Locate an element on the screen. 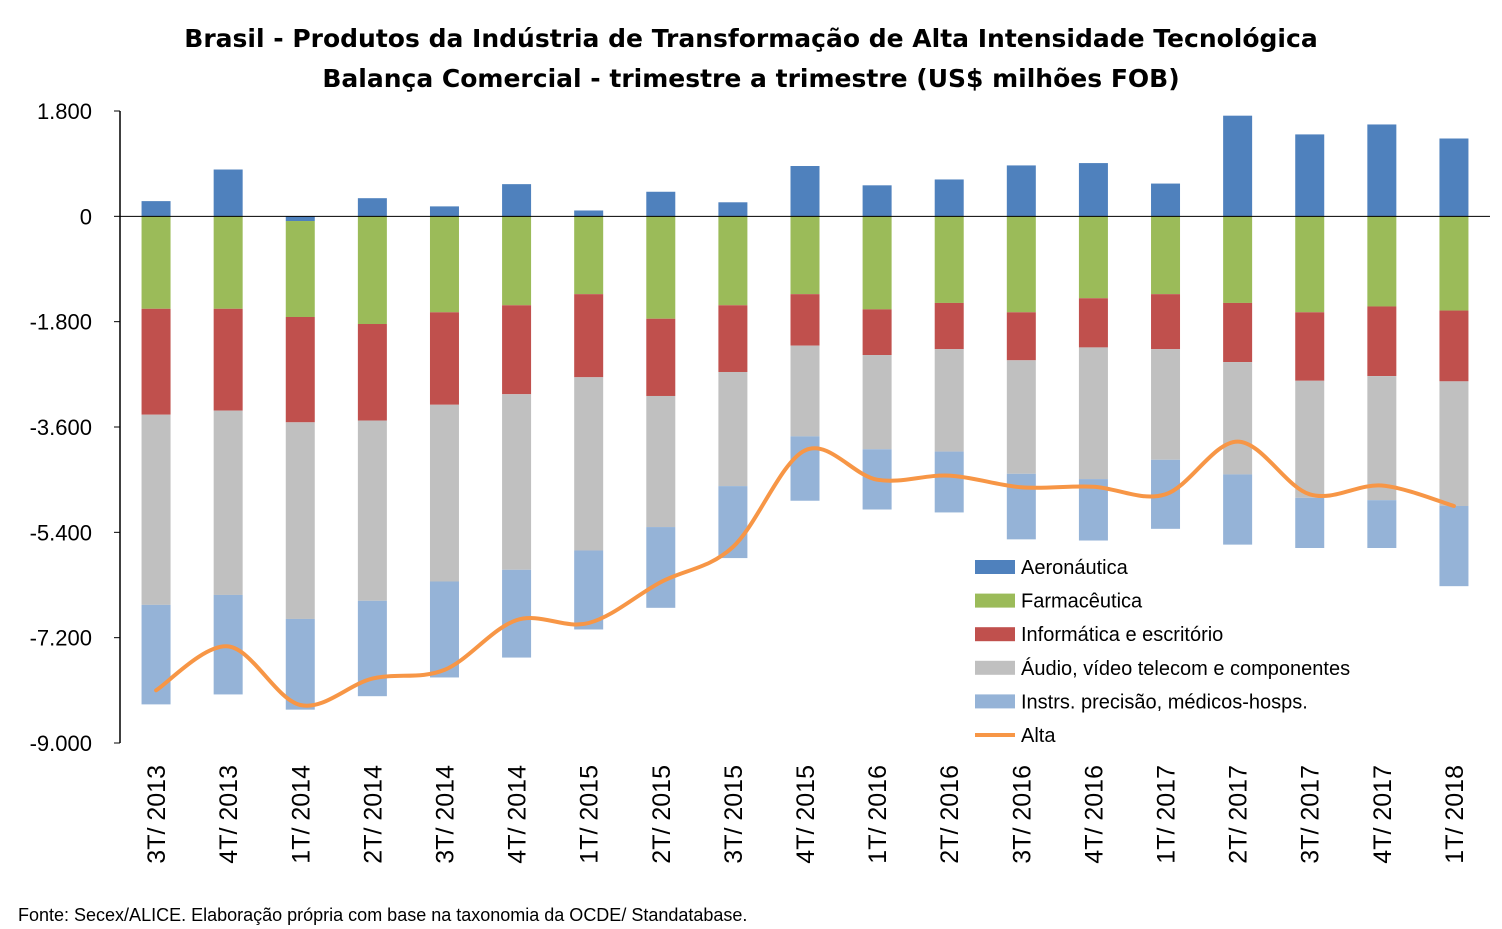 The height and width of the screenshot is (929, 1502). y-tick-label: 1.800 is located at coordinates (64, 111).